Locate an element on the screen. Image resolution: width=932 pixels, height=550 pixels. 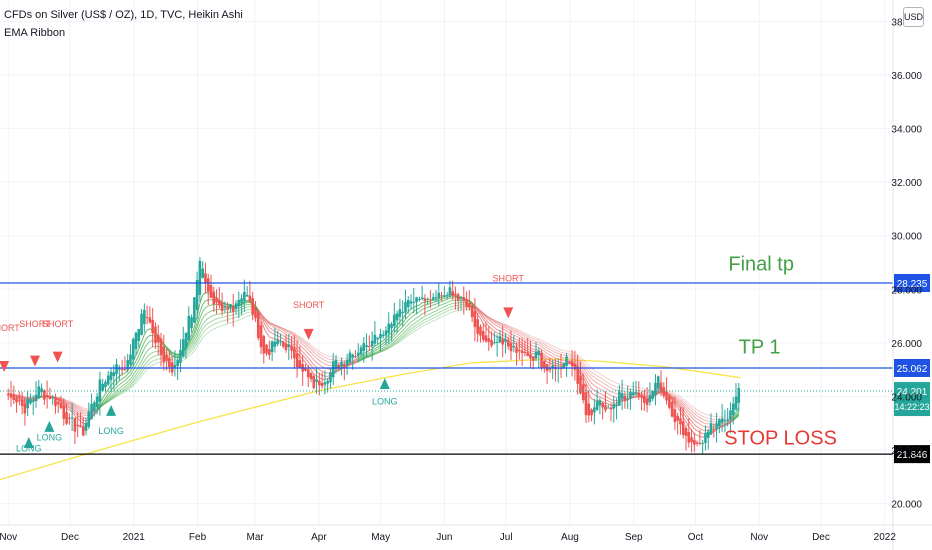
level-price-tag is located at coordinates (912, 454).